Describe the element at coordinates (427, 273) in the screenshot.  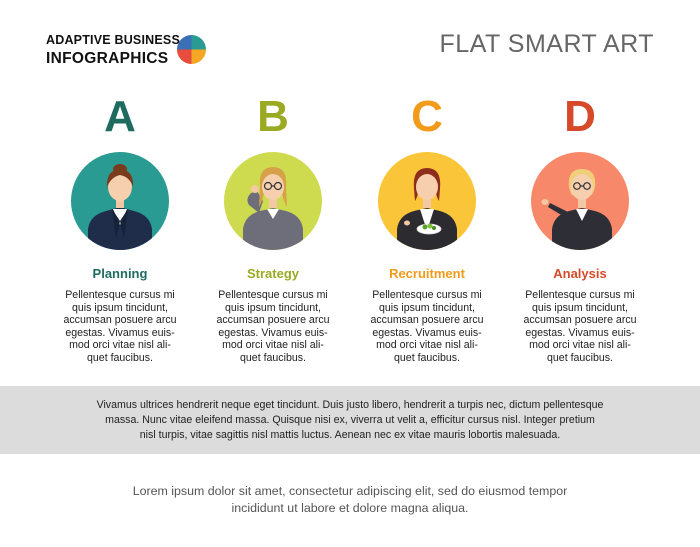
I see `column-title: Recruitment` at that location.